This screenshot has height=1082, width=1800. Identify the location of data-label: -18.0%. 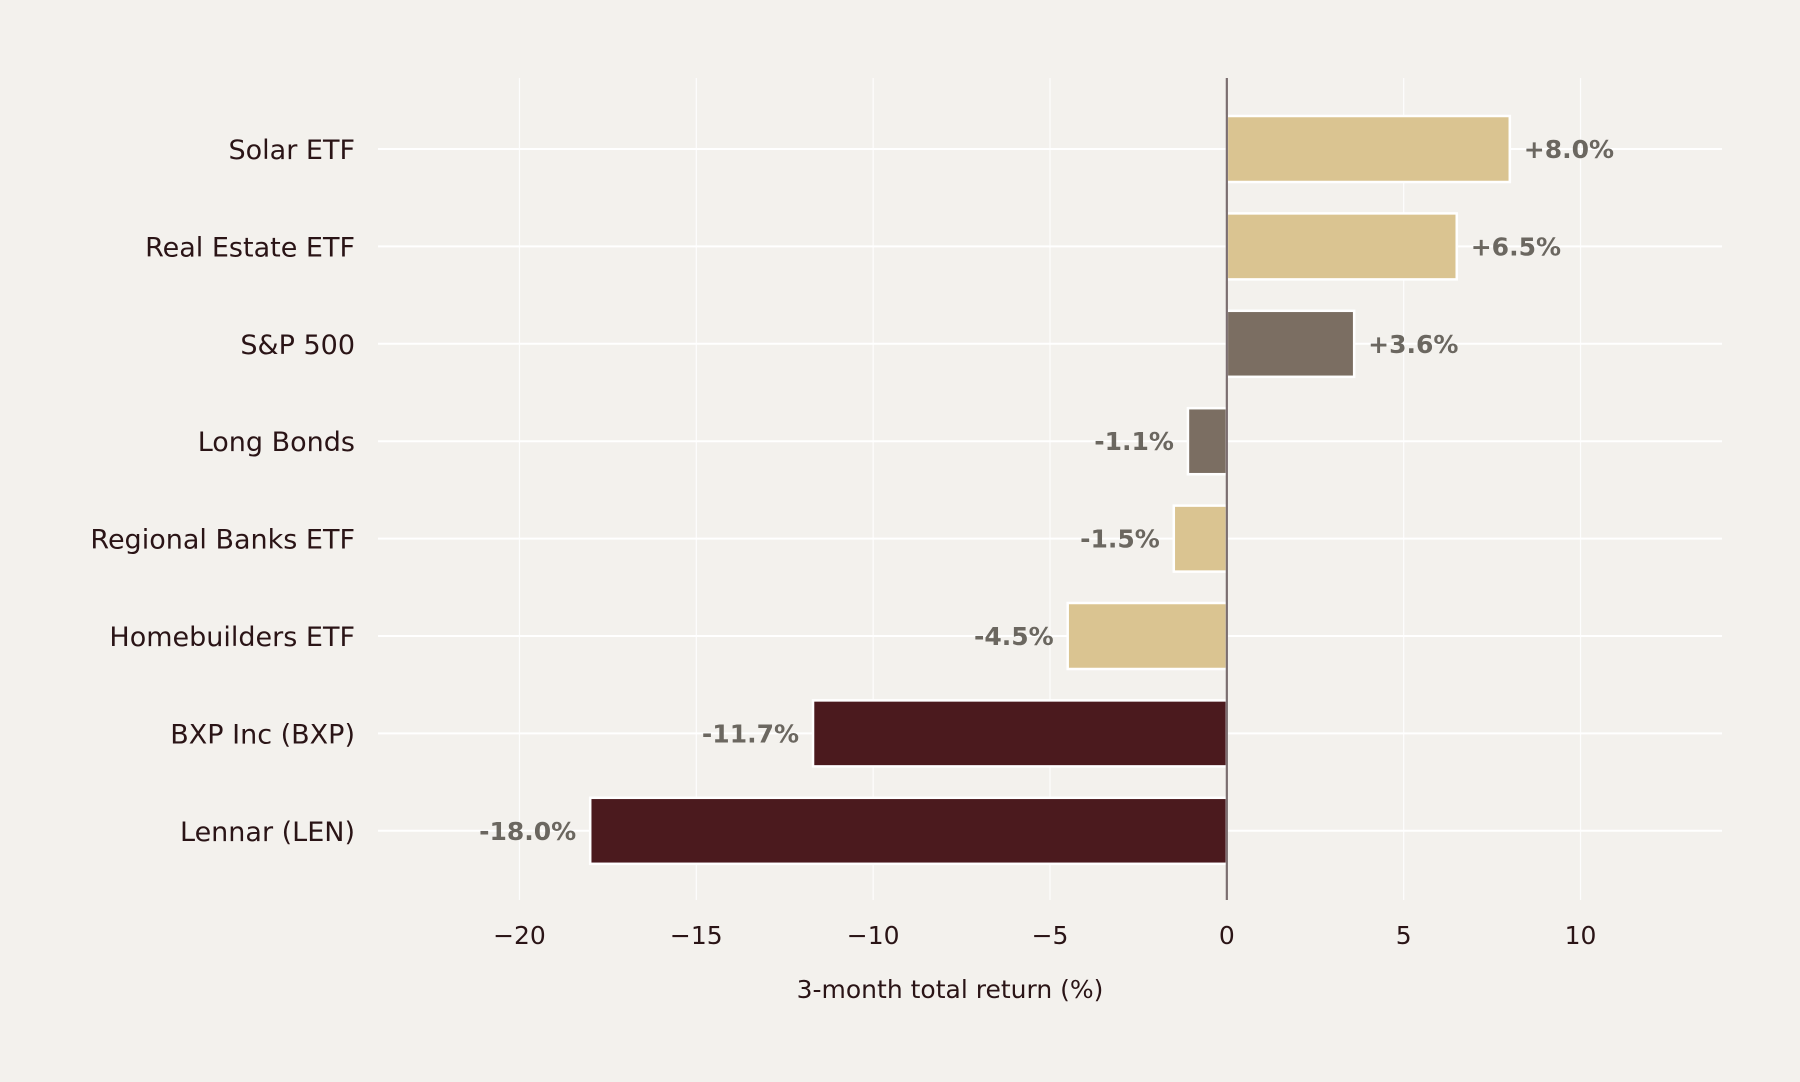
(527, 831).